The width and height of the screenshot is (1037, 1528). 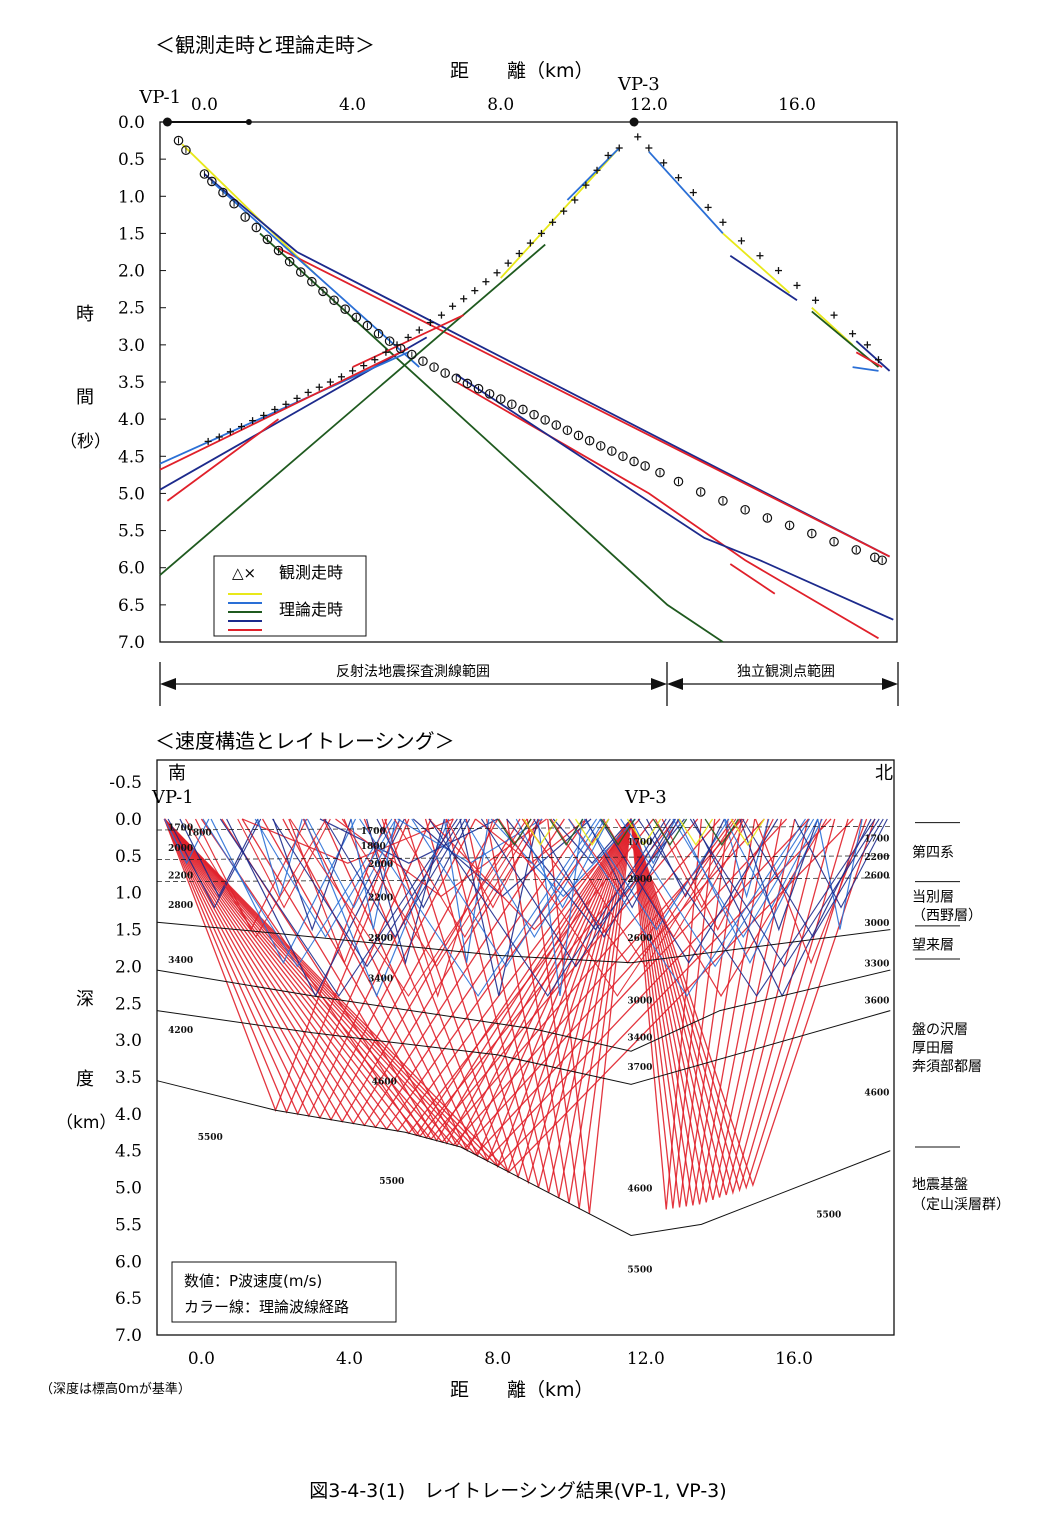 I want to click on bottom-y-tick-label: -0.5, so click(x=125, y=783).